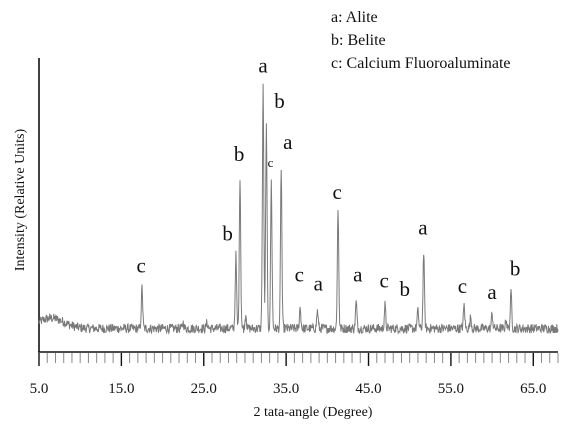  I want to click on legend-entry: b: Belite, so click(358, 40).